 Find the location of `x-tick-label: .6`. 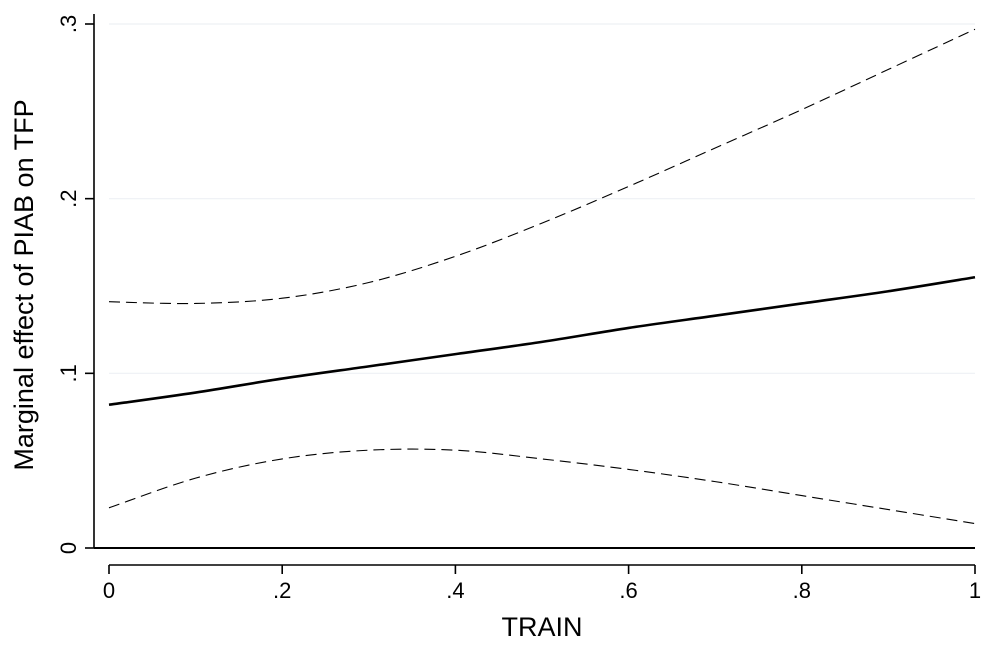

x-tick-label: .6 is located at coordinates (628, 590).